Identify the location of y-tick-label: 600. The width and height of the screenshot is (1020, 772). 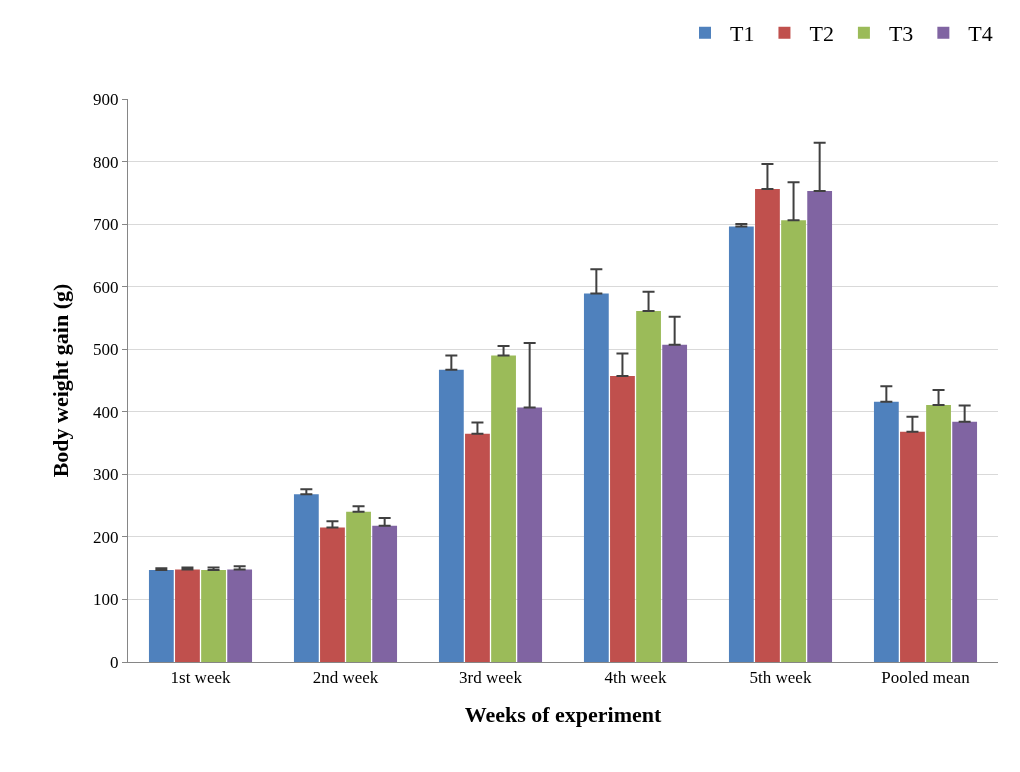
(106, 287).